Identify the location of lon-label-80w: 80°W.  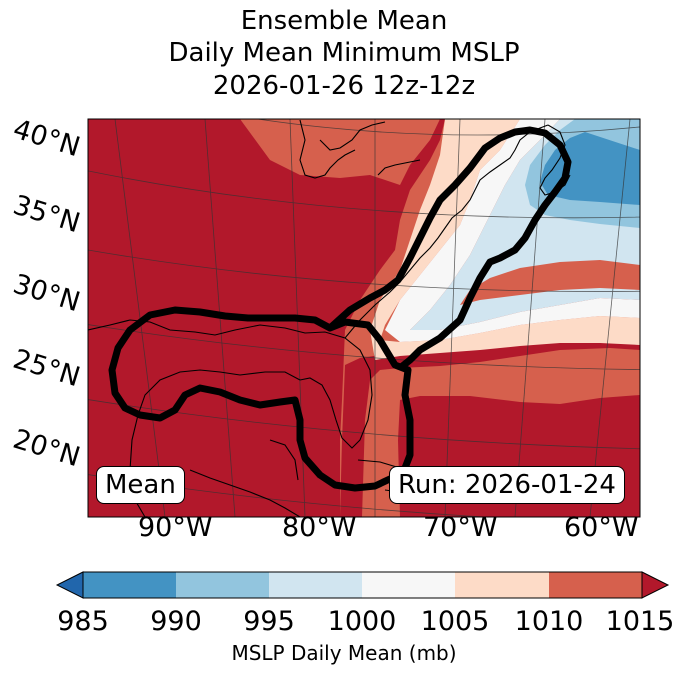
(319, 527).